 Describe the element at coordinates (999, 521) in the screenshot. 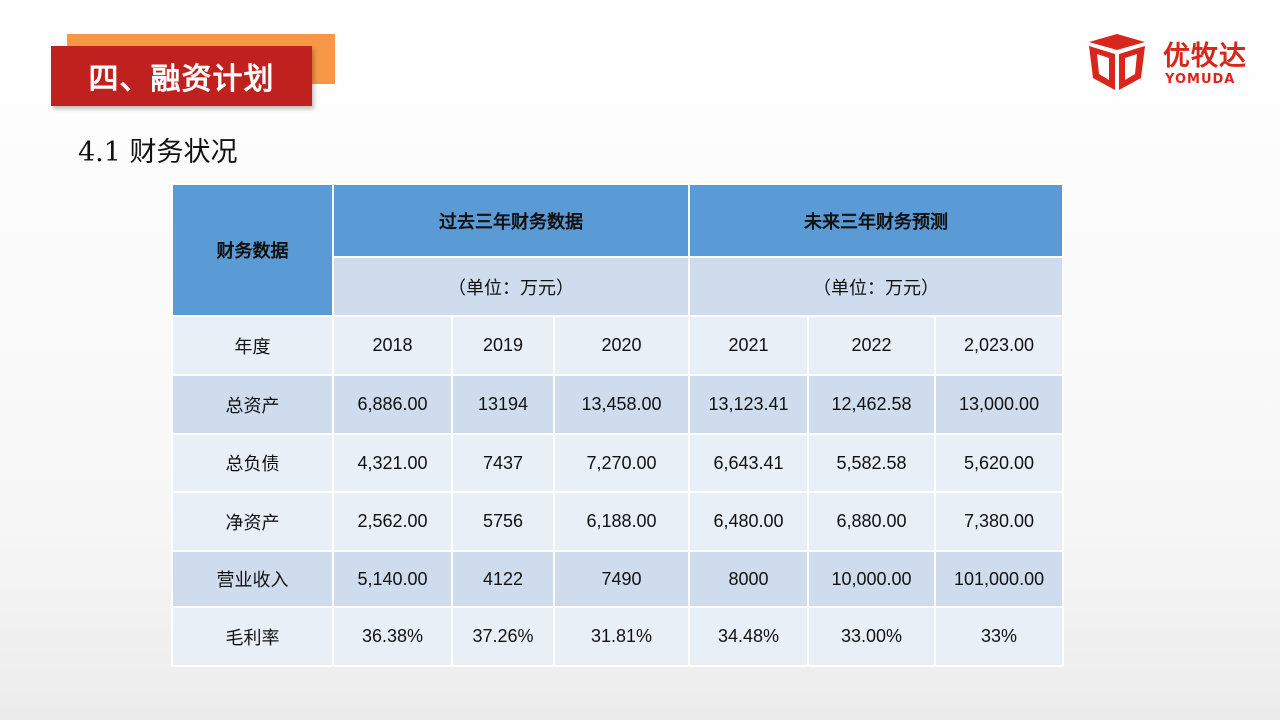

I see `table-cell: 7,380.00` at that location.